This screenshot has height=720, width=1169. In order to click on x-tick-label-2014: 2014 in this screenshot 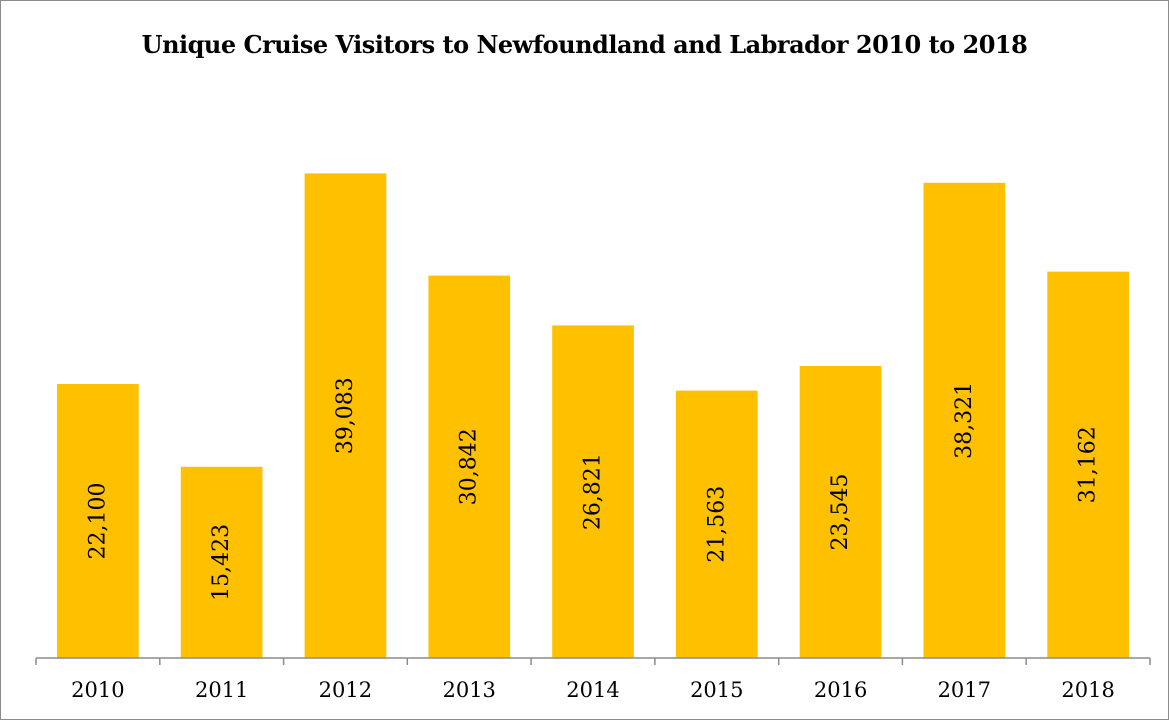, I will do `click(592, 690)`.